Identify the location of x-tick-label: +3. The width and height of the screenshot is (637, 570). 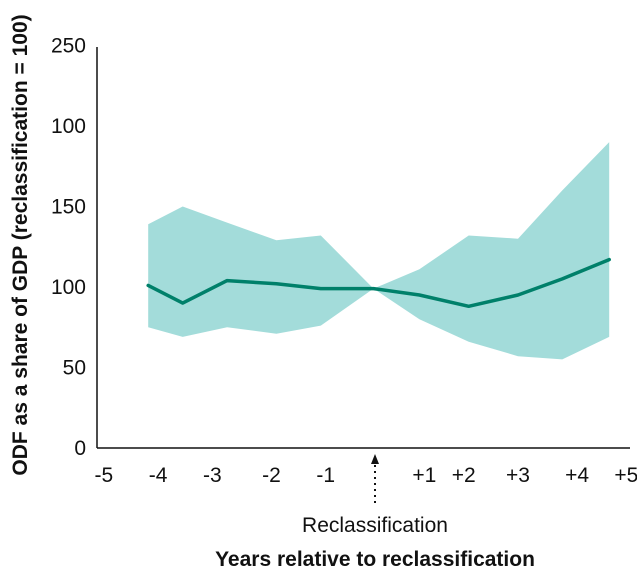
(518, 475).